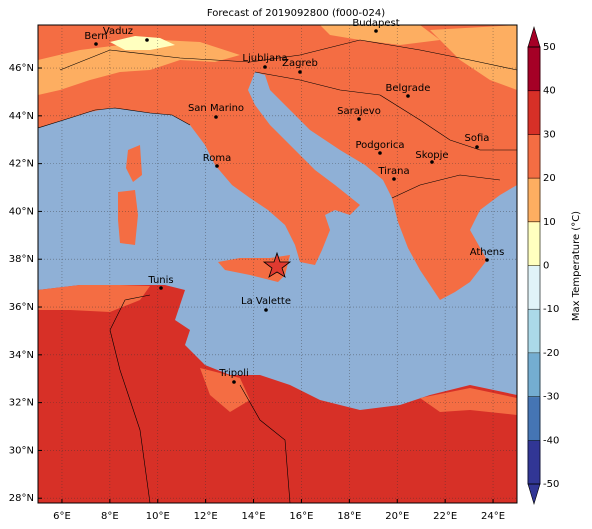  I want to click on city-label: Sarajevo, so click(359, 111).